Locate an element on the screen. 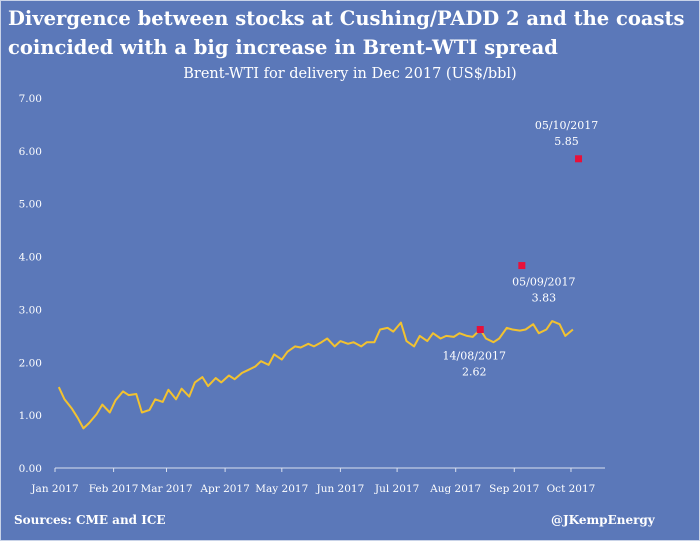 This screenshot has height=541, width=700. annotation-date: 05/10/2017 is located at coordinates (566, 125).